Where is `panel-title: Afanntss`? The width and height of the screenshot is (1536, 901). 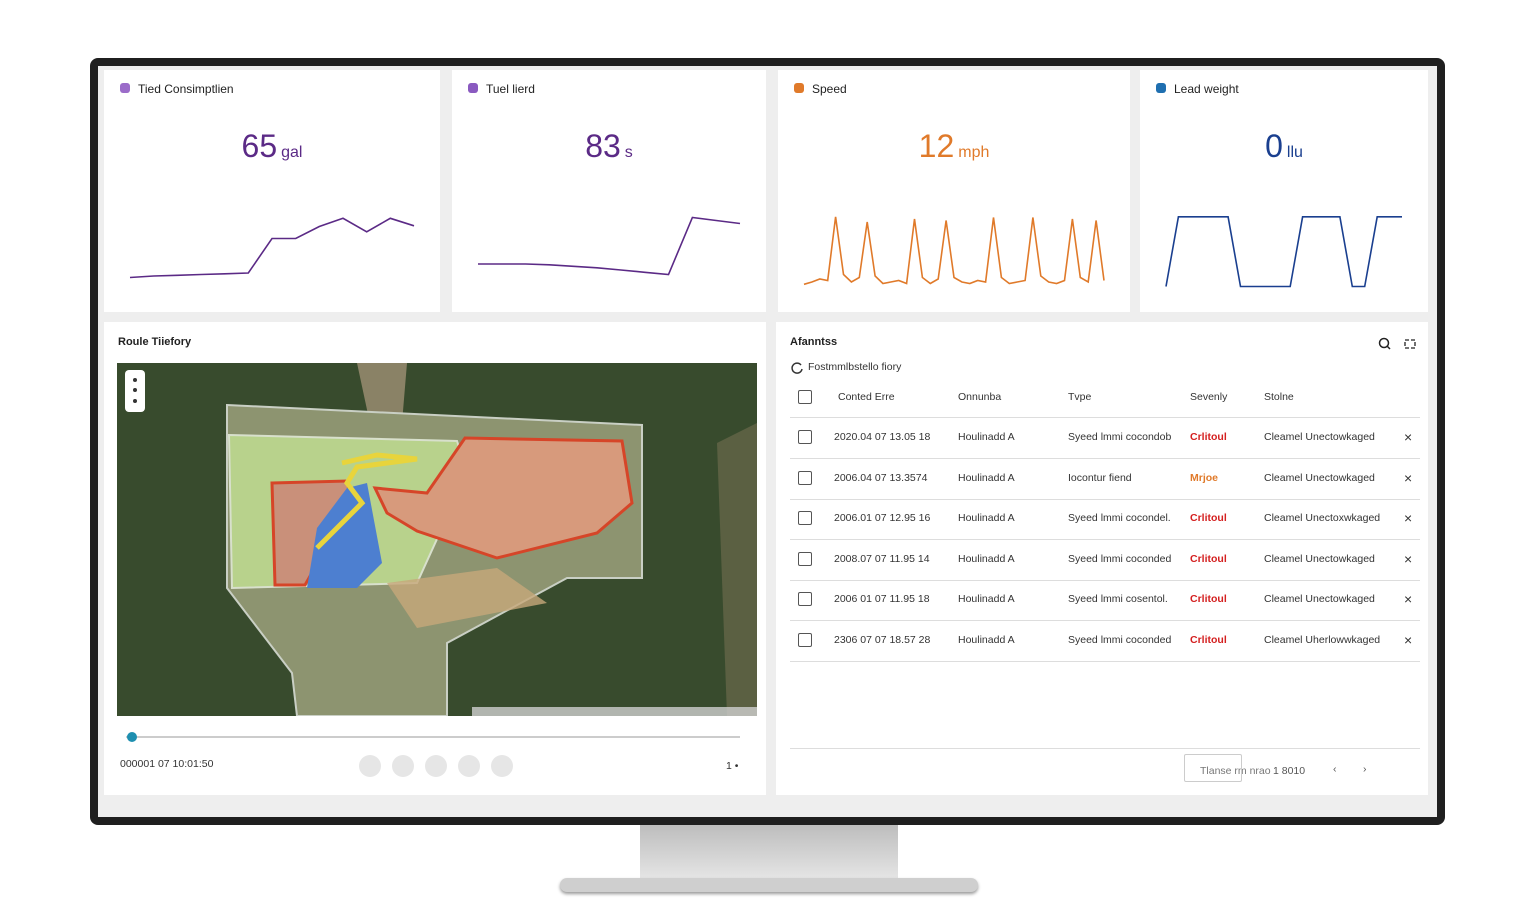
panel-title: Afanntss is located at coordinates (814, 342).